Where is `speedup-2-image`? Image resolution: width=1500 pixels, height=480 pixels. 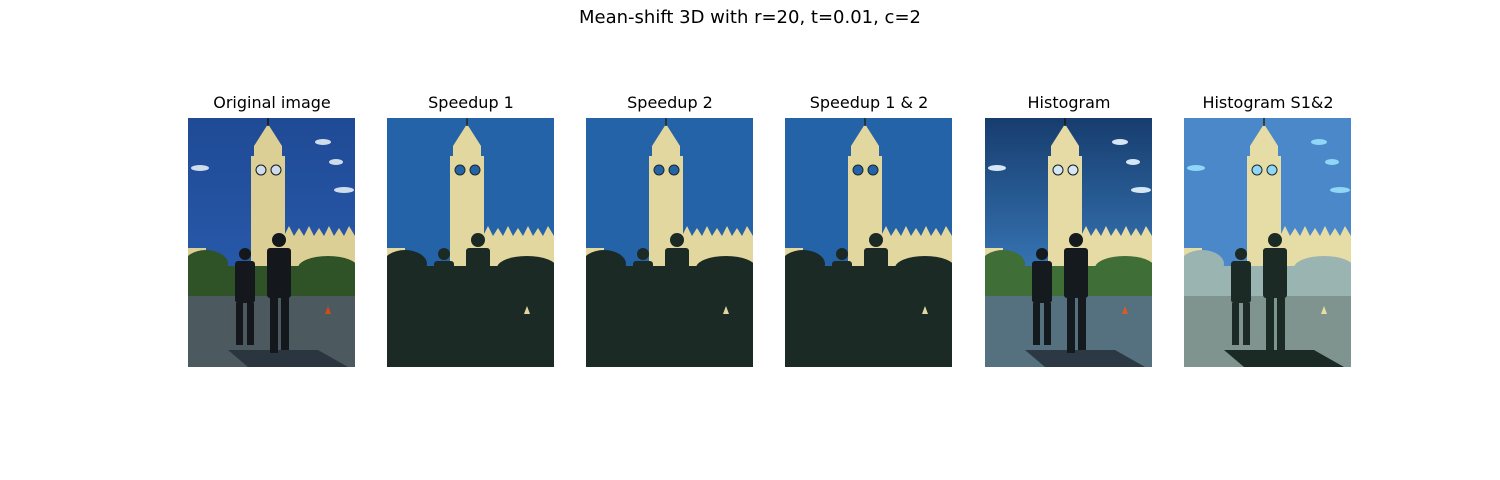
speedup-2-image is located at coordinates (669, 242).